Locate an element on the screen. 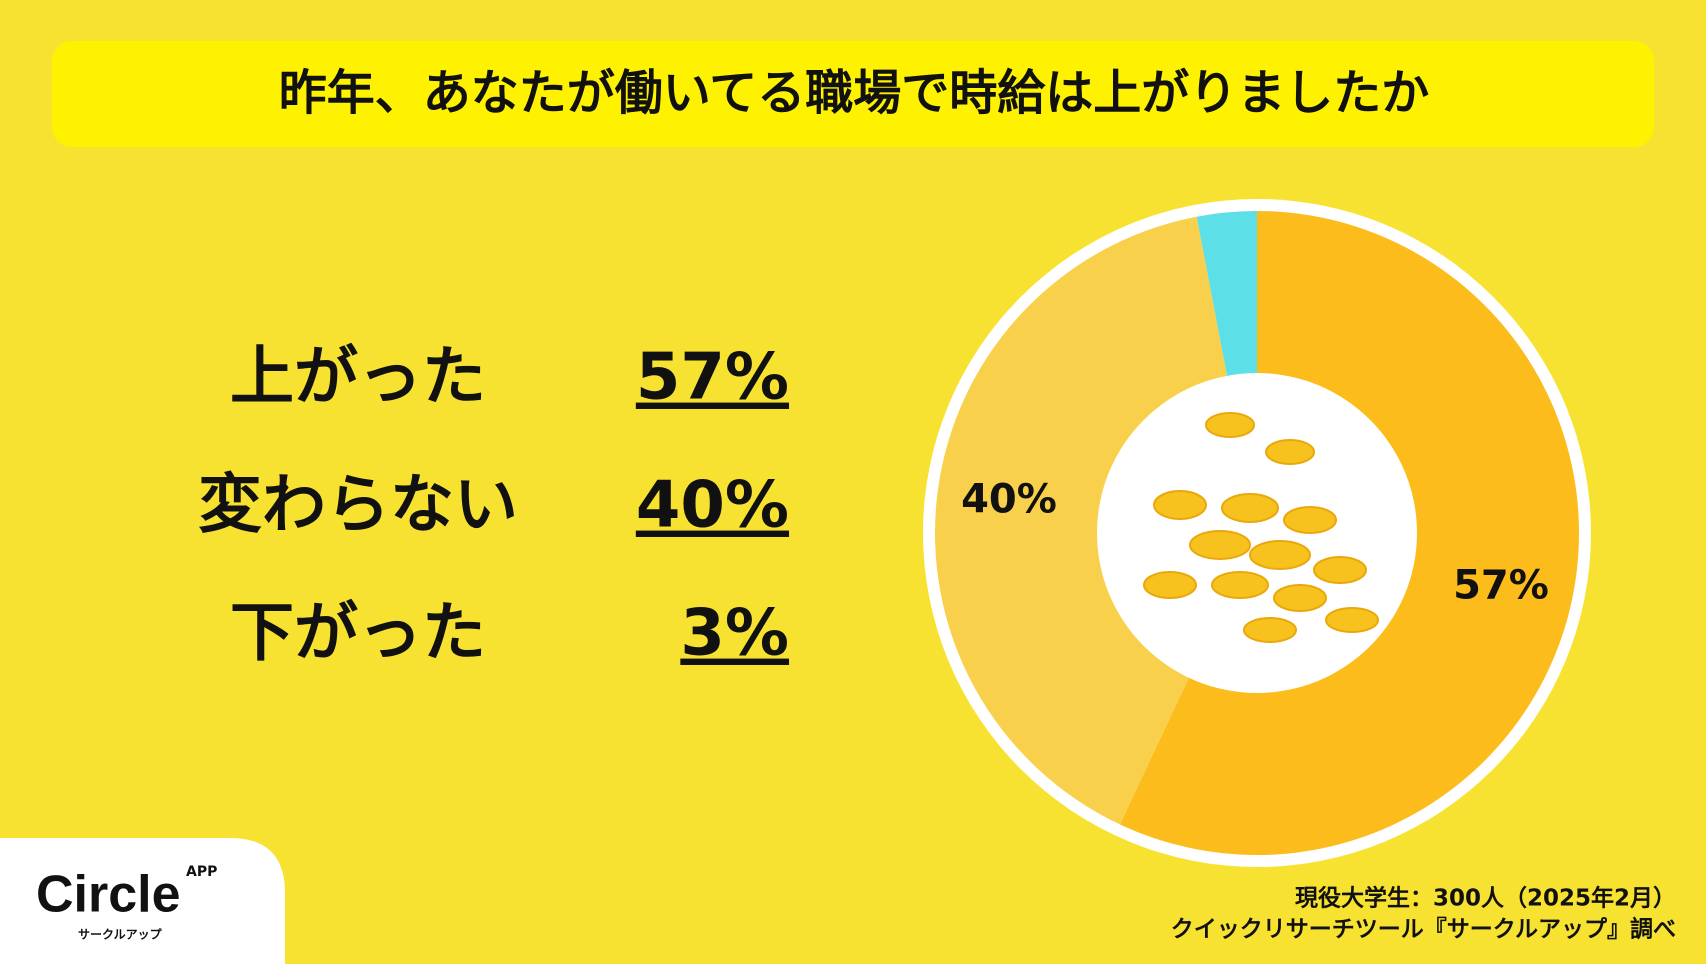 Image resolution: width=1706 pixels, height=964 pixels. legend-value: 57% is located at coordinates (712, 378).